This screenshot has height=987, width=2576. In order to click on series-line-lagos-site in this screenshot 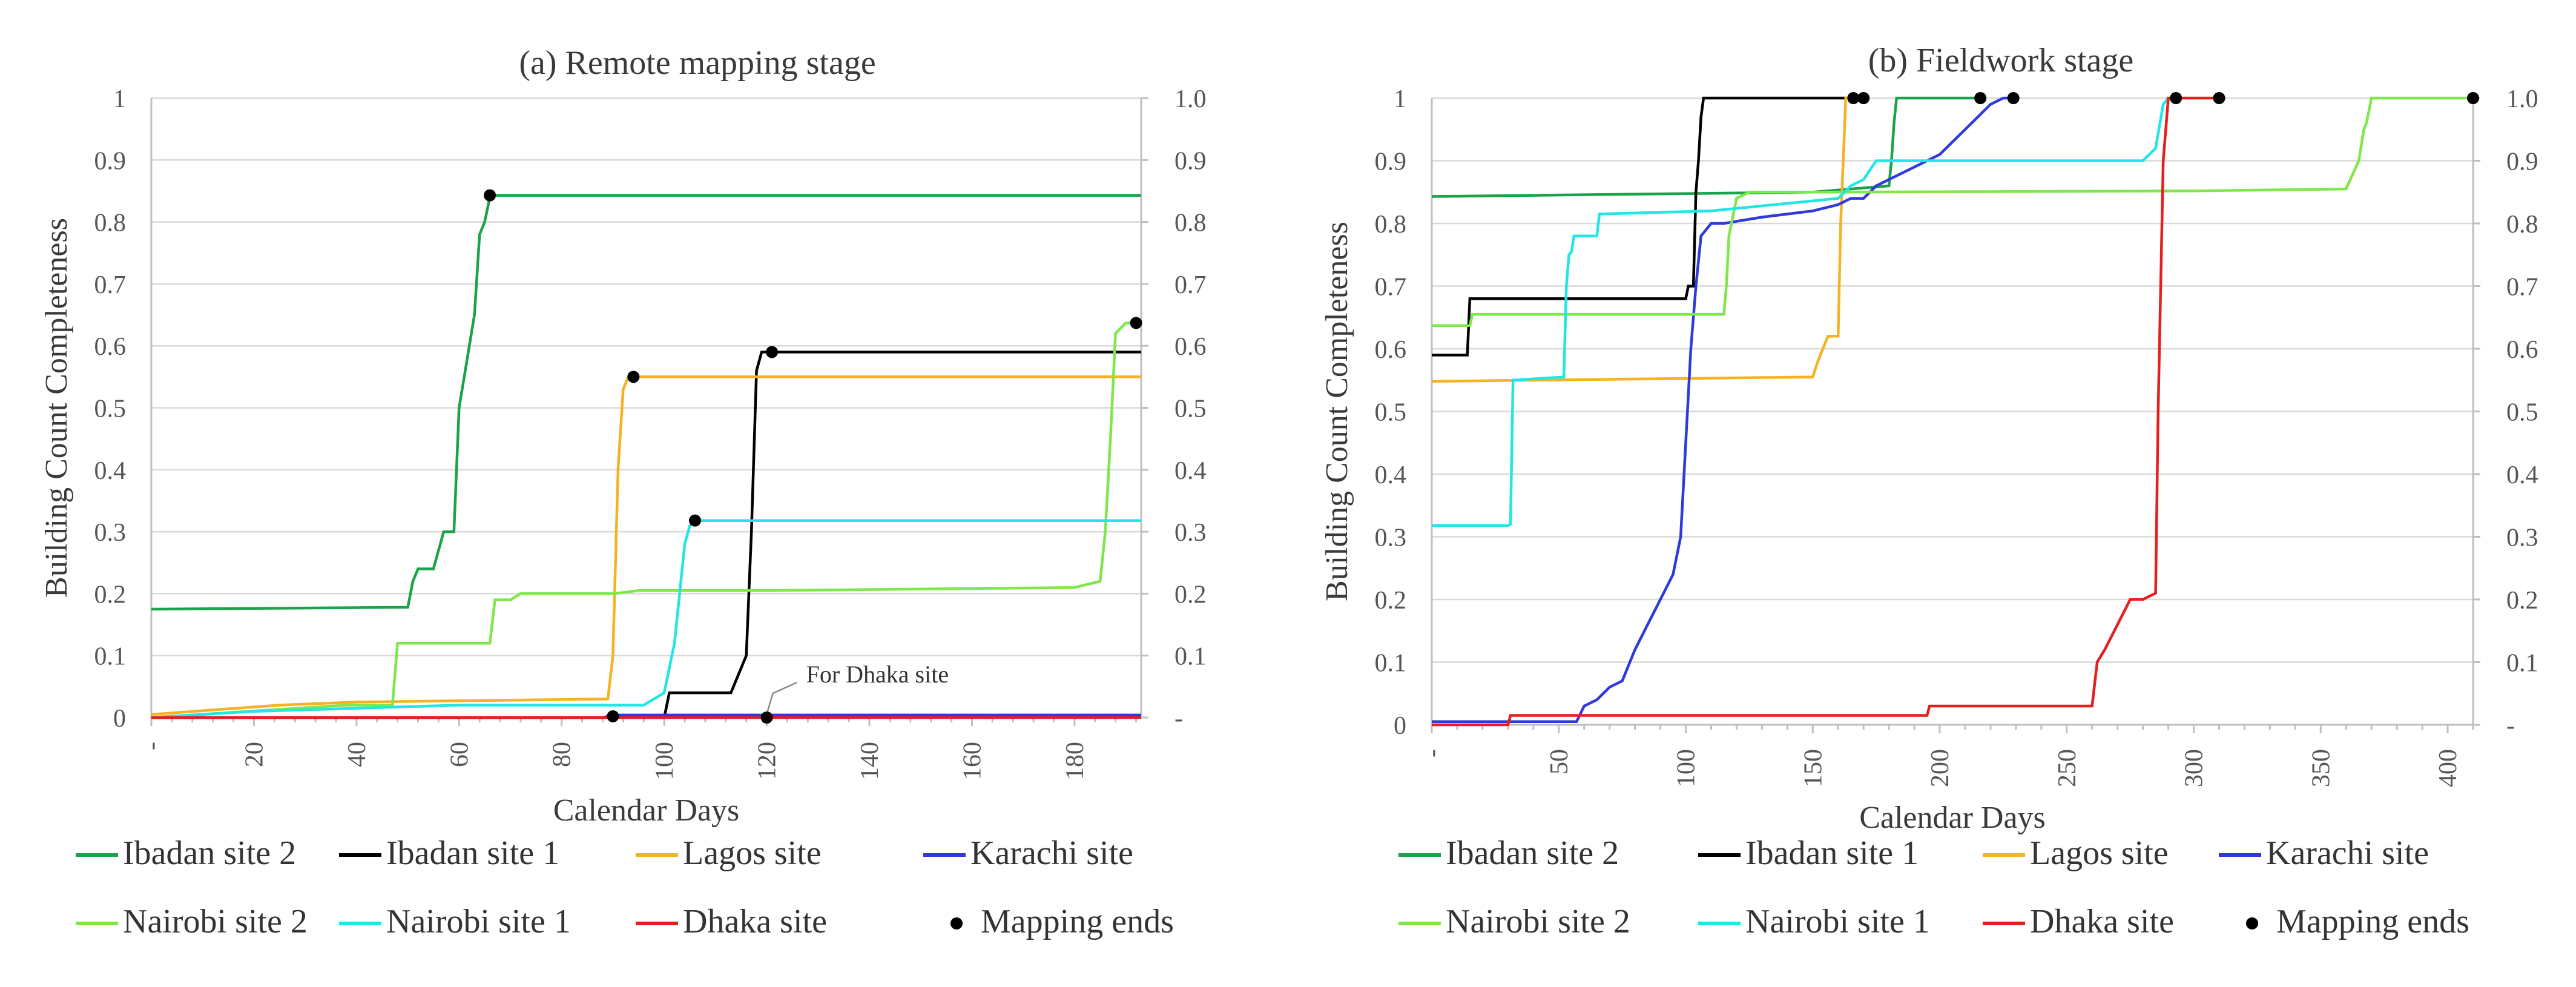, I will do `click(646, 545)`.